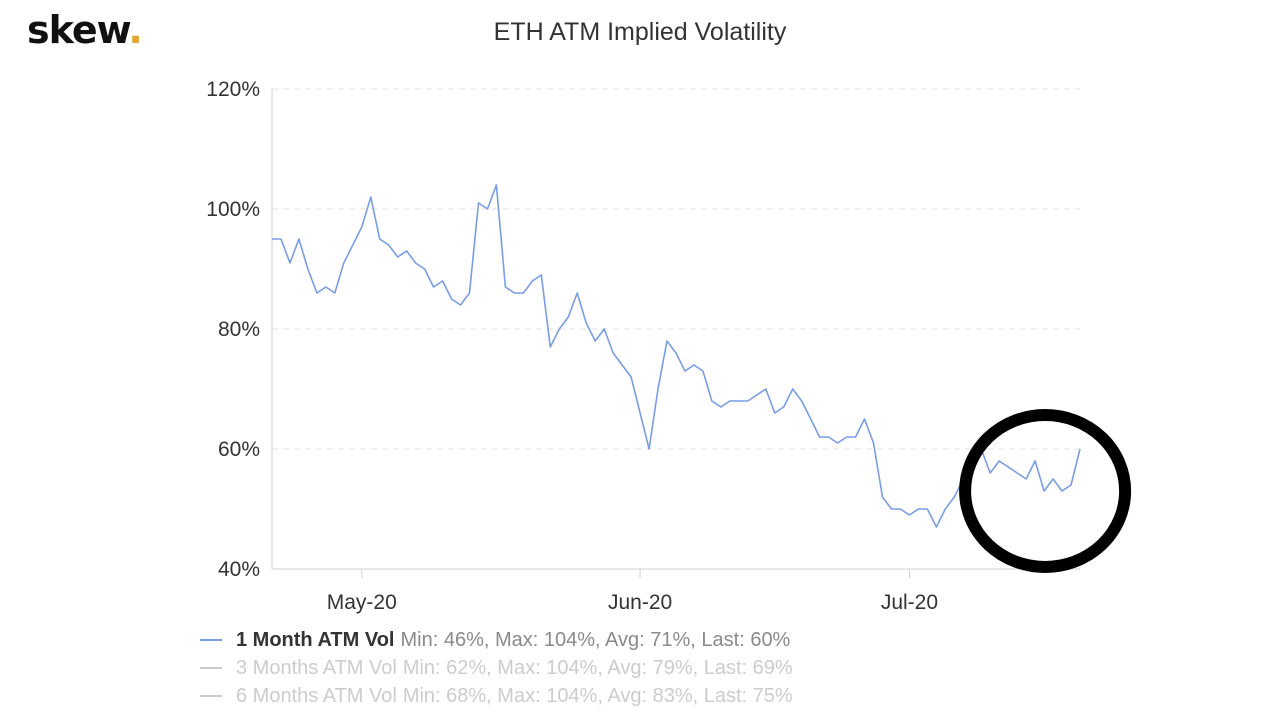 This screenshot has height=719, width=1280. Describe the element at coordinates (595, 640) in the screenshot. I see `legend-series-stats: Min: 46%, Max: 104%, Avg: 71%, Last: 60%` at that location.